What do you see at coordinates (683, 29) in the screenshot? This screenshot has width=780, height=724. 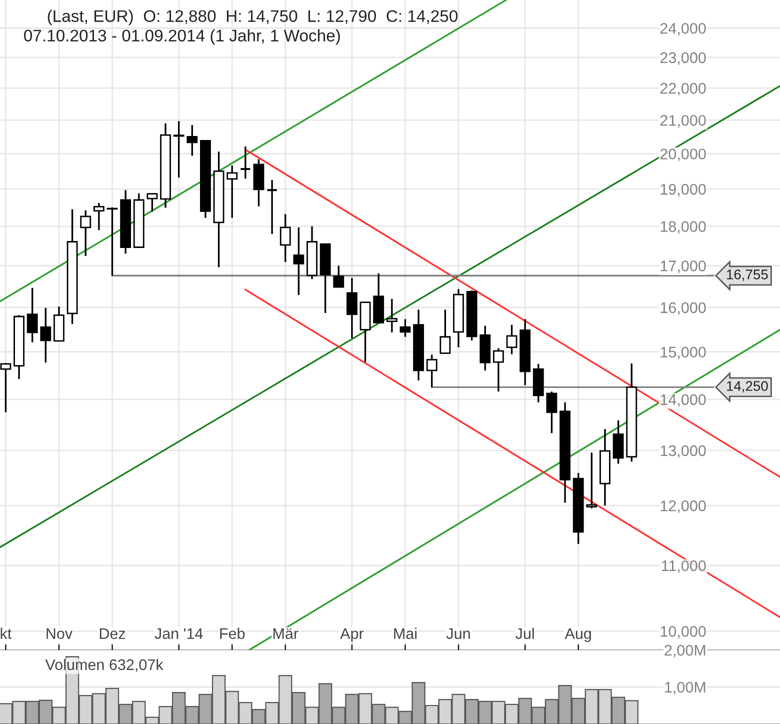 I see `y-tick-label: 24,000` at bounding box center [683, 29].